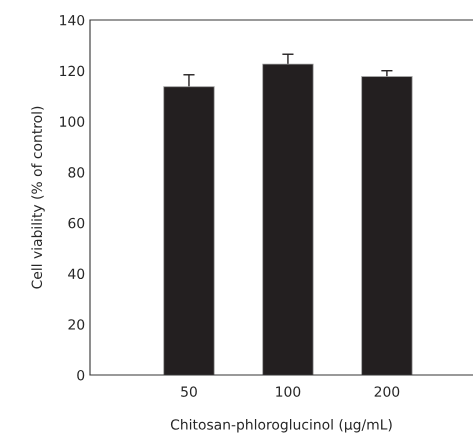 The image size is (473, 436). I want to click on y-tick-label: 140, so click(72, 20).